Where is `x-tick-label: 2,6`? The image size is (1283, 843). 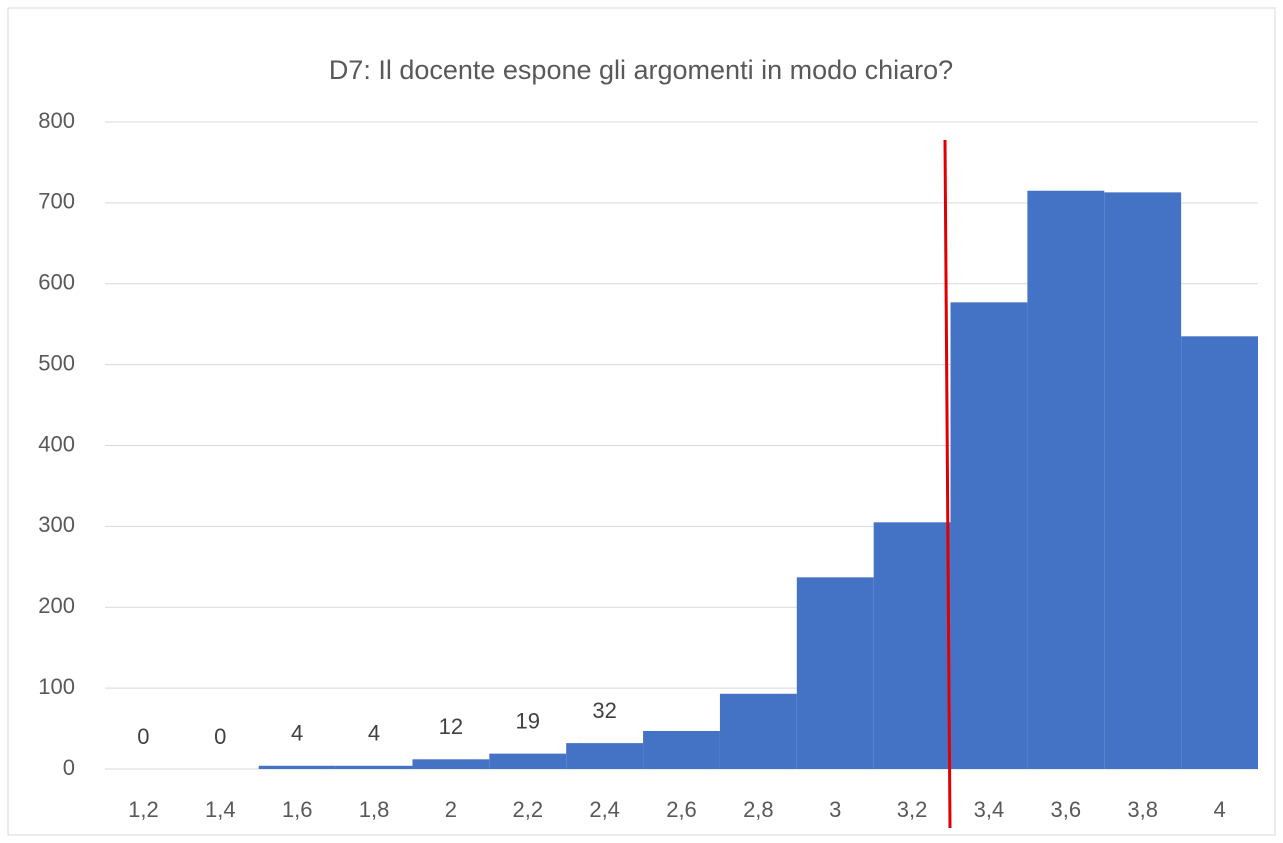 x-tick-label: 2,6 is located at coordinates (681, 809).